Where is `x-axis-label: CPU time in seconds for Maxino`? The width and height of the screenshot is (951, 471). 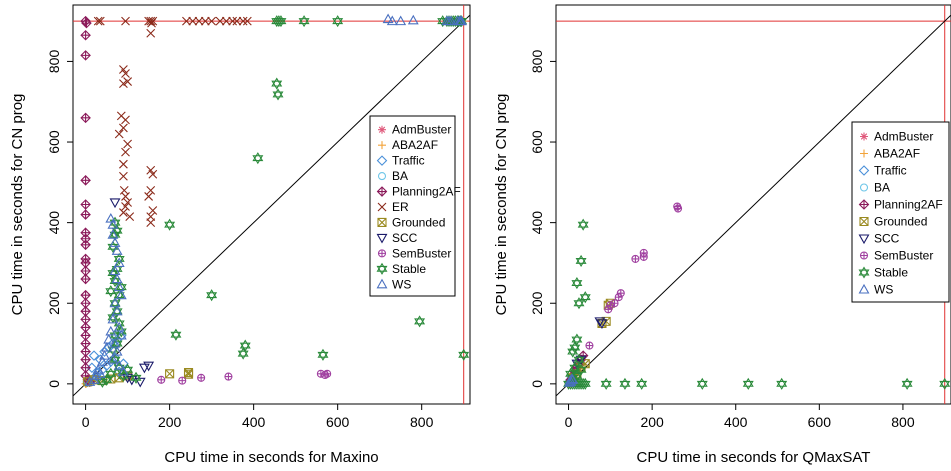
x-axis-label: CPU time in seconds for Maxino is located at coordinates (271, 457).